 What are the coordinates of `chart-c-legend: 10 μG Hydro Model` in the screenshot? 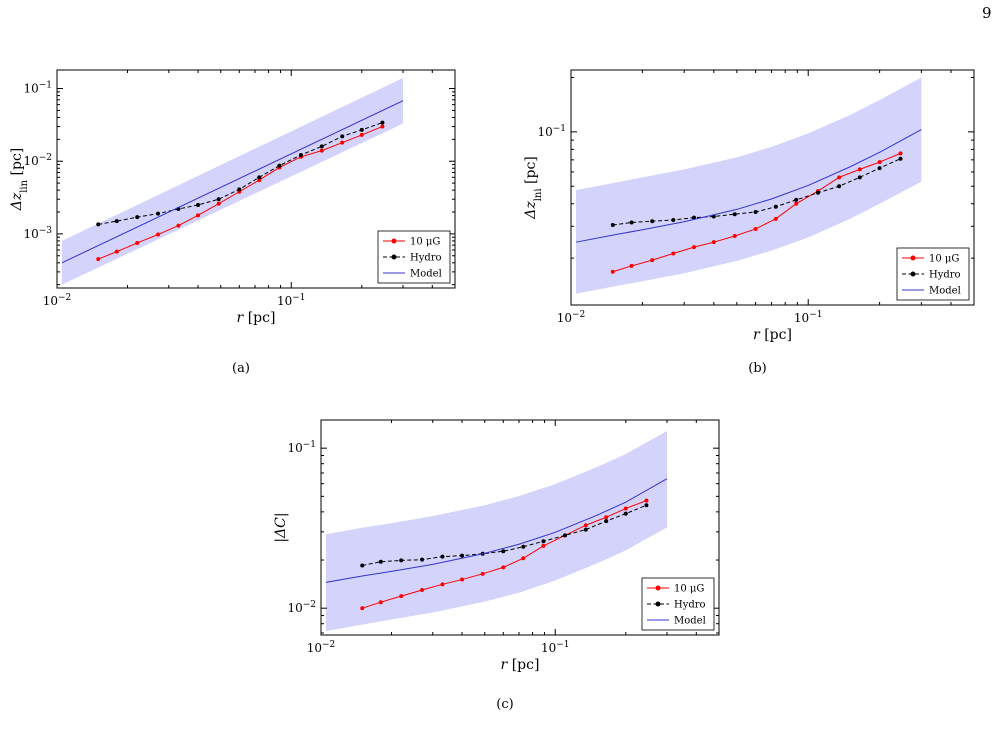 It's located at (678, 604).